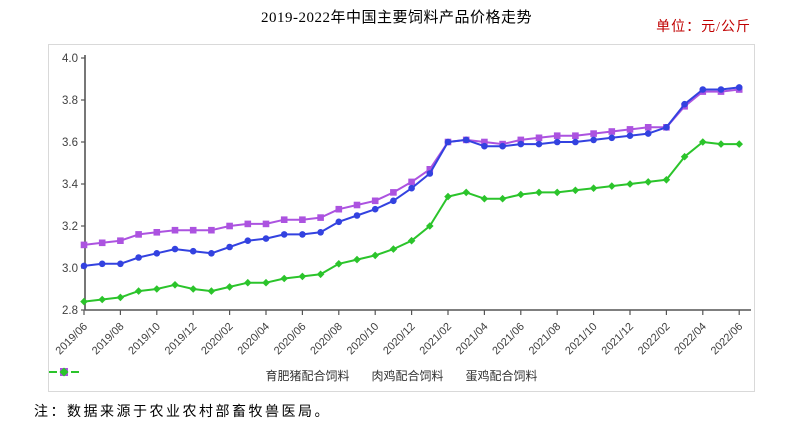 The width and height of the screenshot is (793, 431). What do you see at coordinates (70, 143) in the screenshot?
I see `y-tick-label: 3.6` at bounding box center [70, 143].